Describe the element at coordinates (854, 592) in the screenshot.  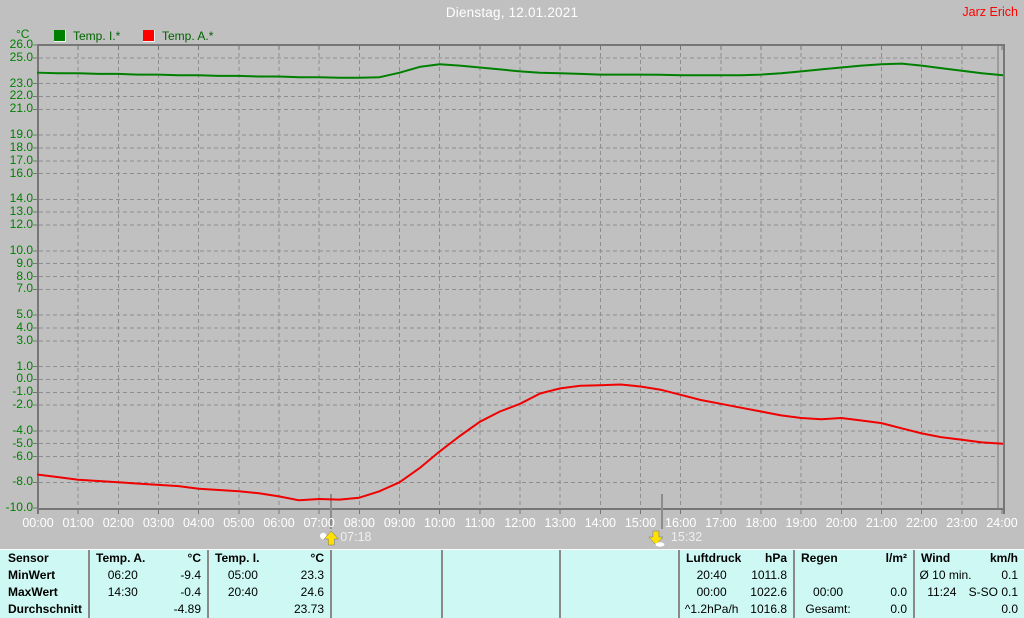
I see `group-row: 00:00 0.0` at that location.